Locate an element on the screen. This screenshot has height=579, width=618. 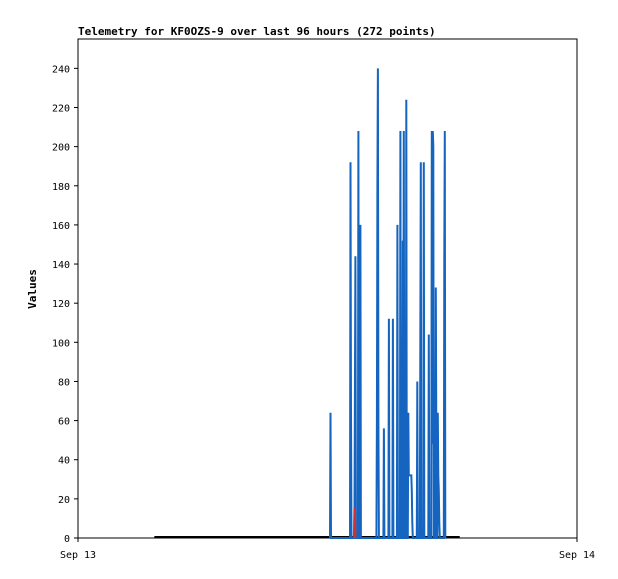
y-tick-label: 140 is located at coordinates (61, 265).